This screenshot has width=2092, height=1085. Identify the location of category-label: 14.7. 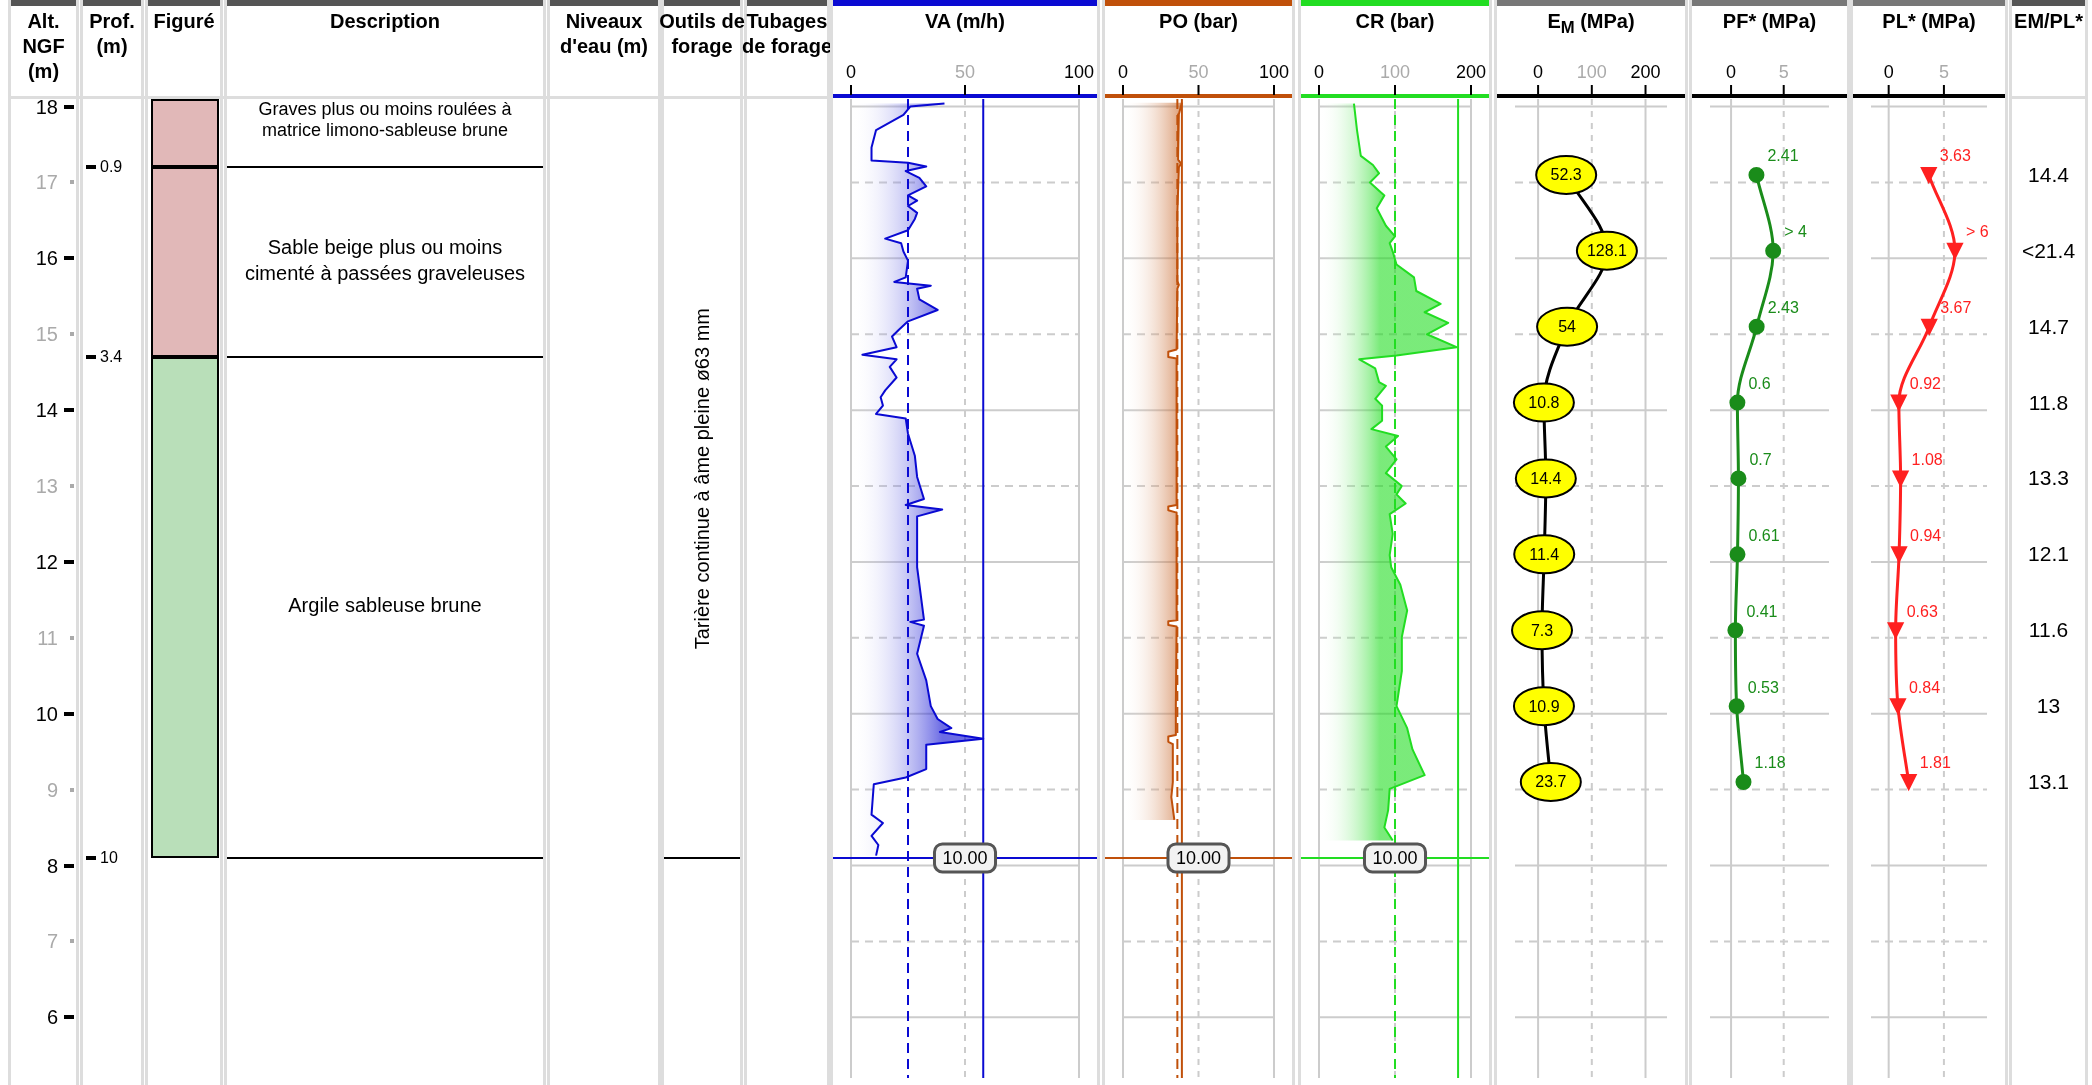
(2048, 326).